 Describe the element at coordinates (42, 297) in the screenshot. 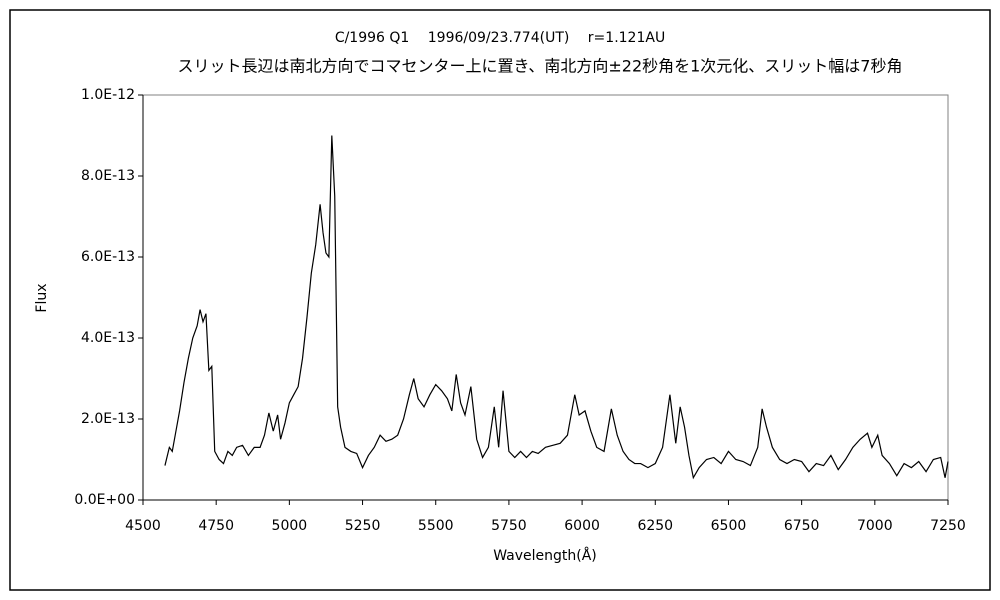

I see `y-axis-label: Flux` at that location.